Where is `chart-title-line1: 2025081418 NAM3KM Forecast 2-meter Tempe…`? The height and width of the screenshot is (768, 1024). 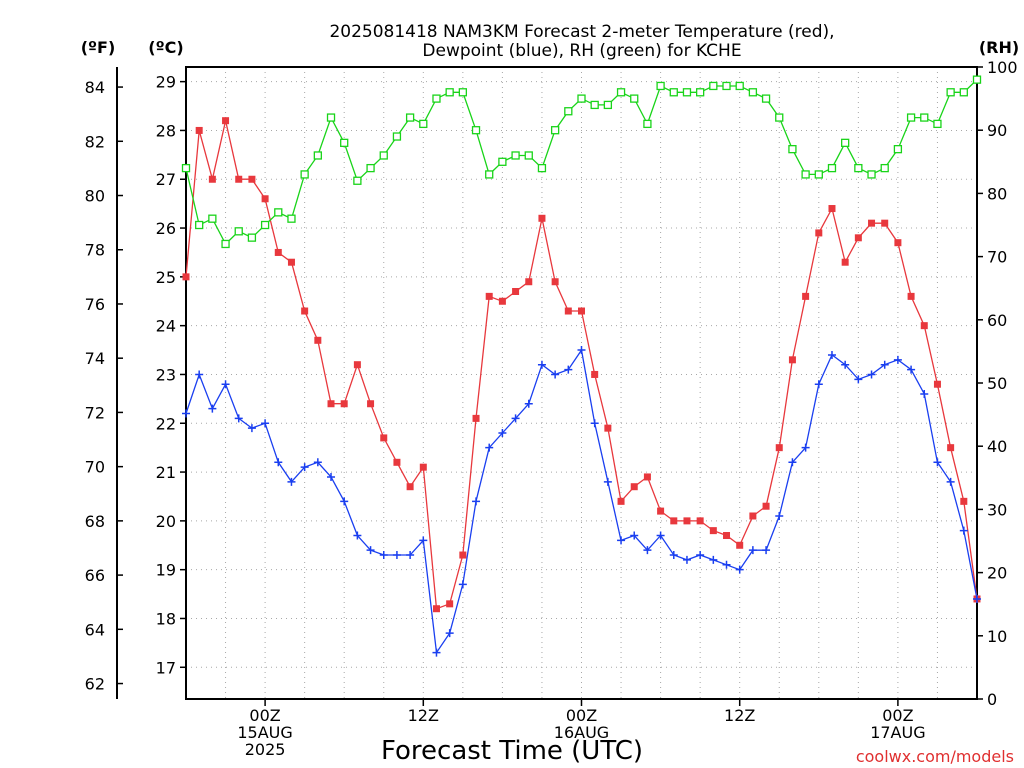
chart-title-line1: 2025081418 NAM3KM Forecast 2-meter Tempe… is located at coordinates (581, 32).